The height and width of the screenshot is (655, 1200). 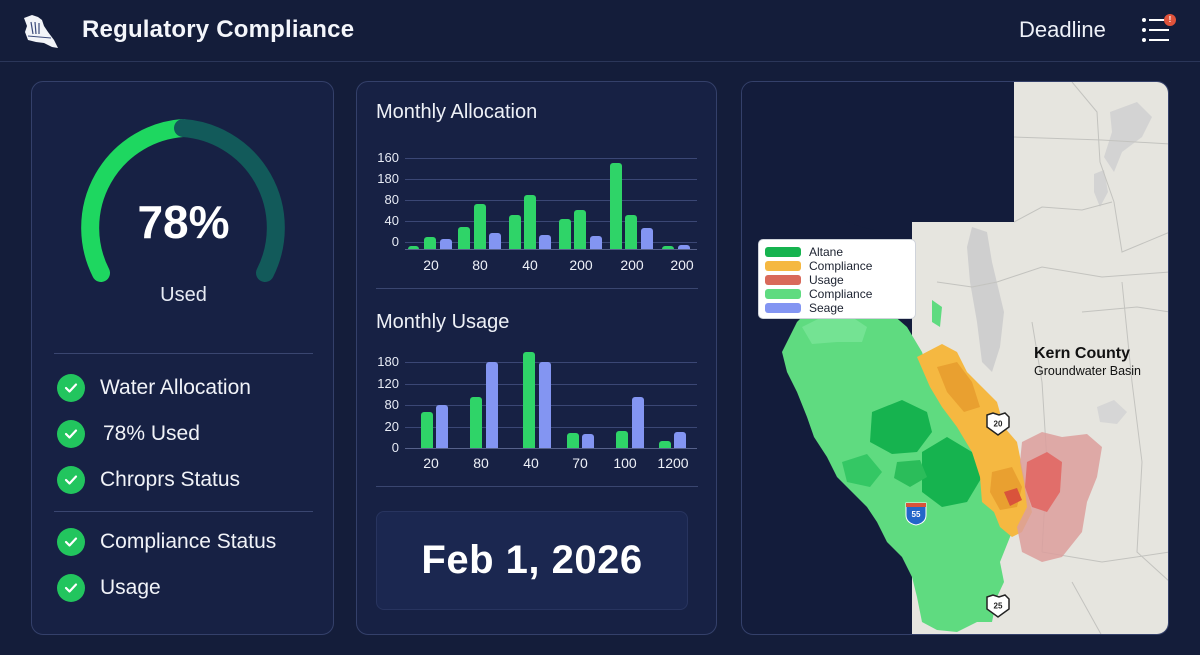 I want to click on legend-item: Seage, so click(x=840, y=308).